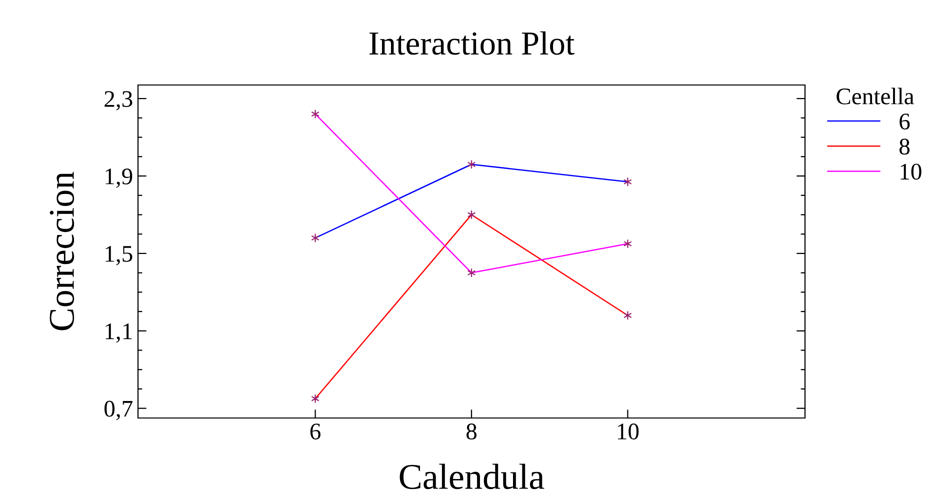 This screenshot has width=943, height=501. Describe the element at coordinates (62, 251) in the screenshot. I see `y-axis-title: Correccion` at that location.